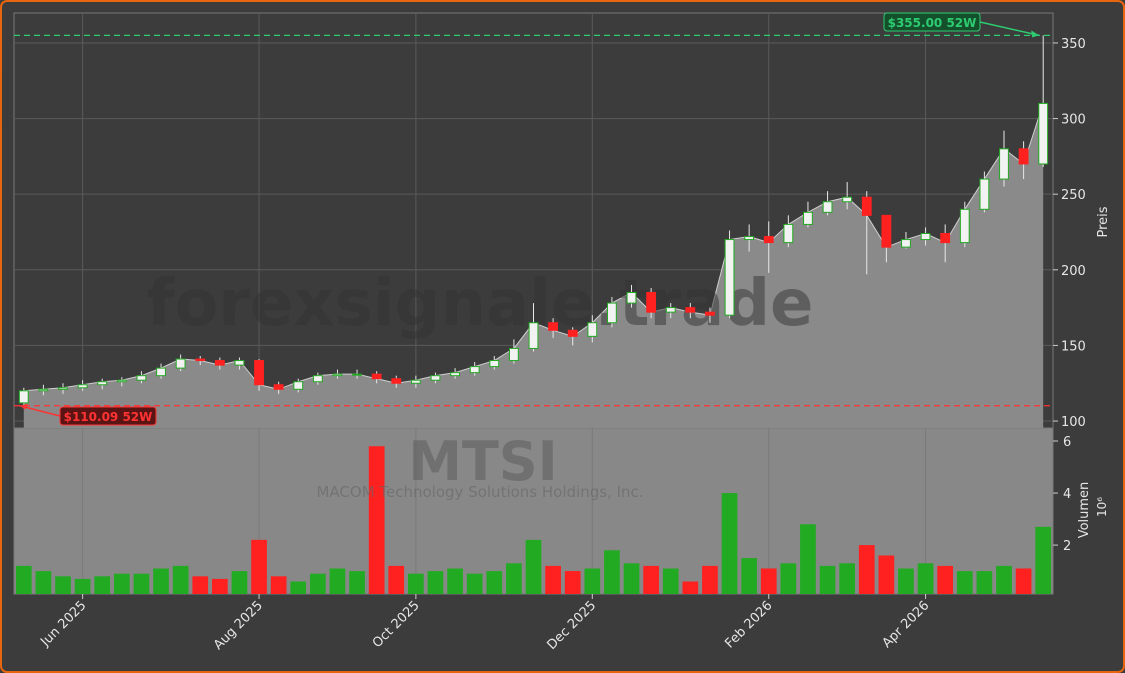 This screenshot has width=1125, height=673. Describe the element at coordinates (1102, 507) in the screenshot. I see `volume-offset: 10⁶` at that location.